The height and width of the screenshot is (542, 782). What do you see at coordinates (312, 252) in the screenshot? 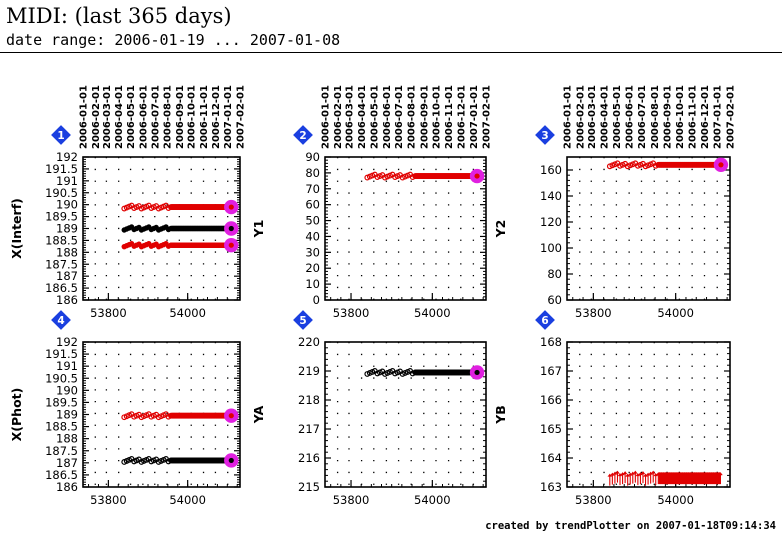
I see `y-tick-label: 30` at bounding box center [312, 252].